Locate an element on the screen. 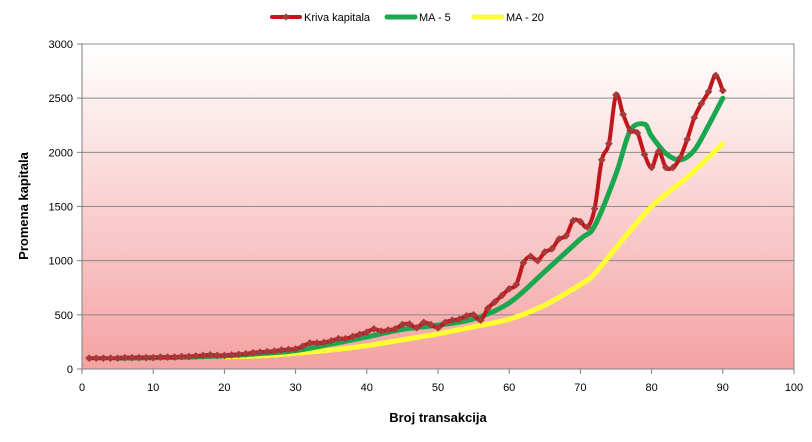 Image resolution: width=812 pixels, height=442 pixels. x-tick-label: 100 is located at coordinates (794, 388).